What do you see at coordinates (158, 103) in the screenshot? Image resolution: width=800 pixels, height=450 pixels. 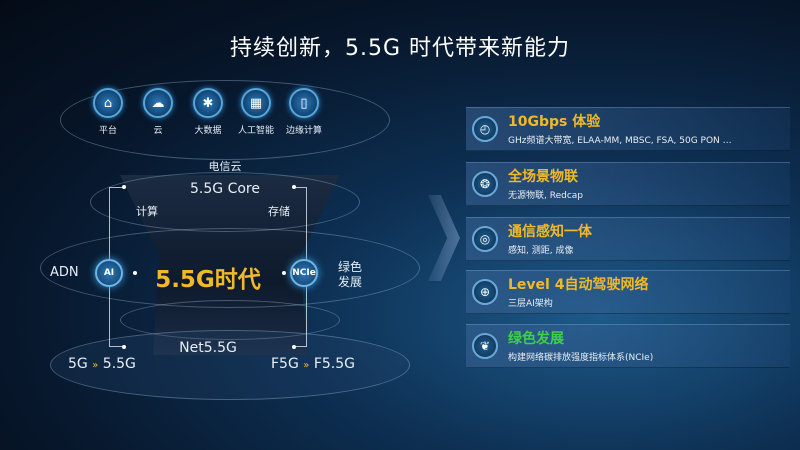 I see `cloud-icon: ☁` at bounding box center [158, 103].